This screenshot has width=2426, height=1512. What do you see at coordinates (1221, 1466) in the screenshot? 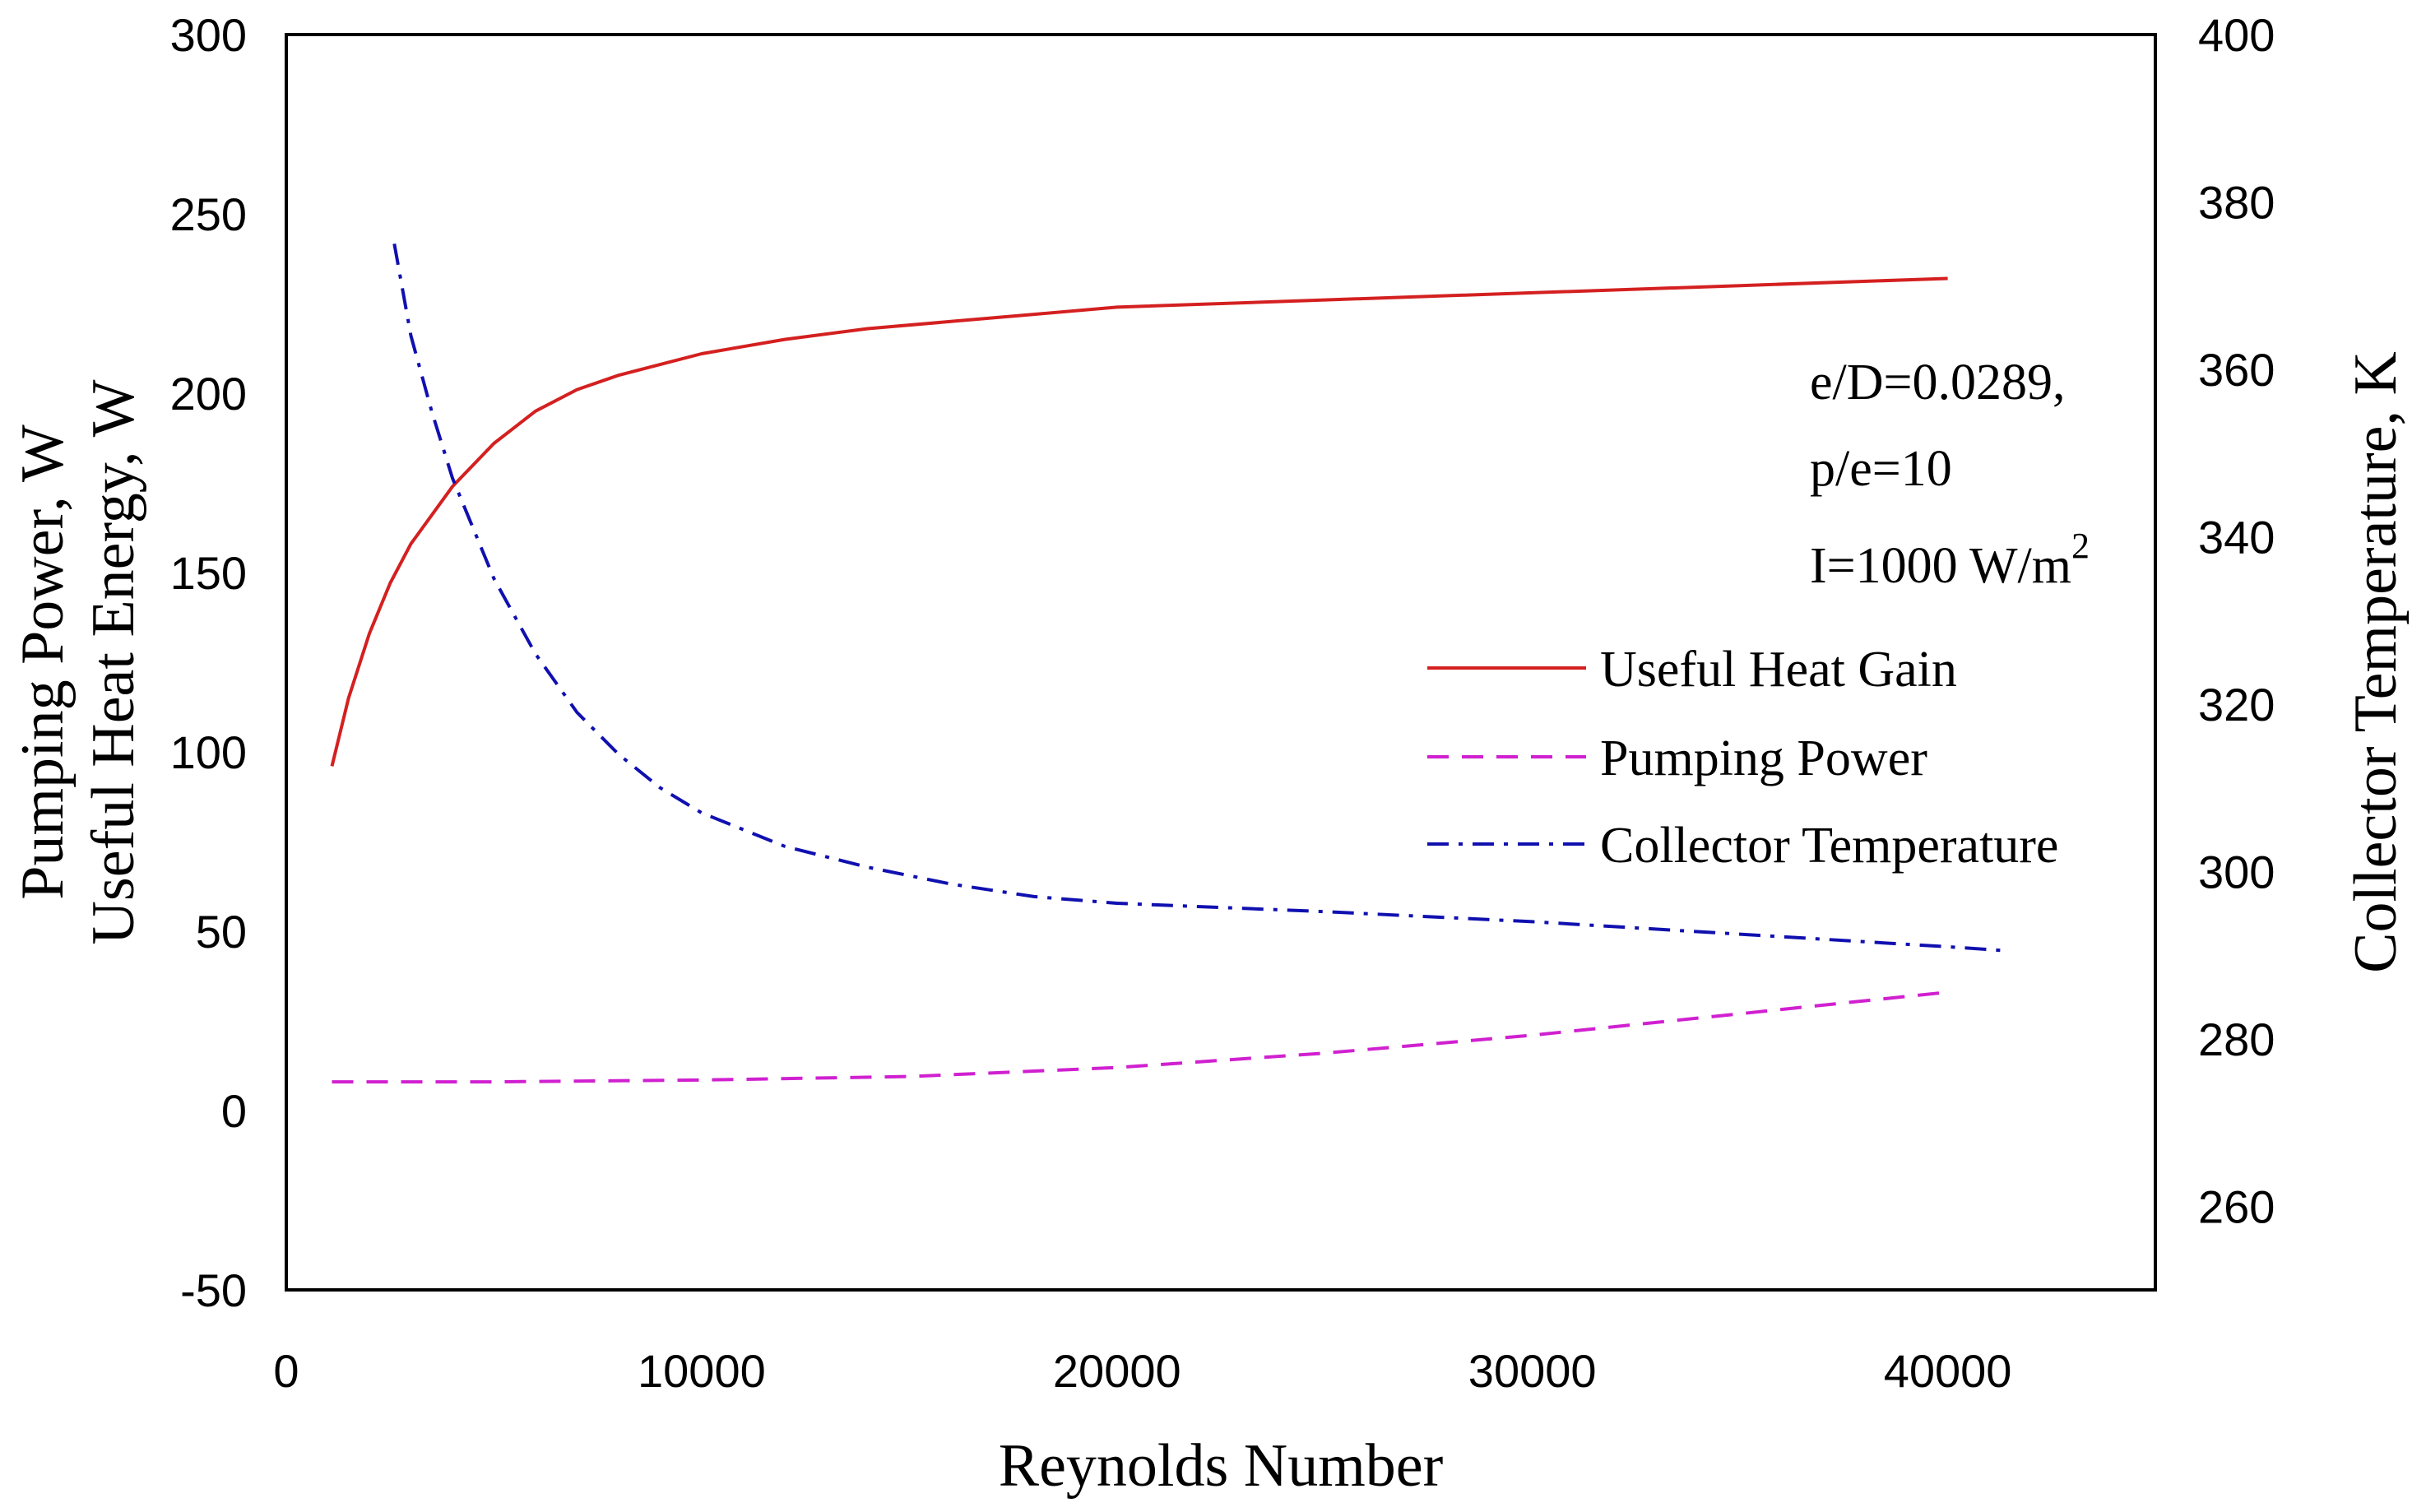
I see `x-axis-title: Reynolds Number` at bounding box center [1221, 1466].